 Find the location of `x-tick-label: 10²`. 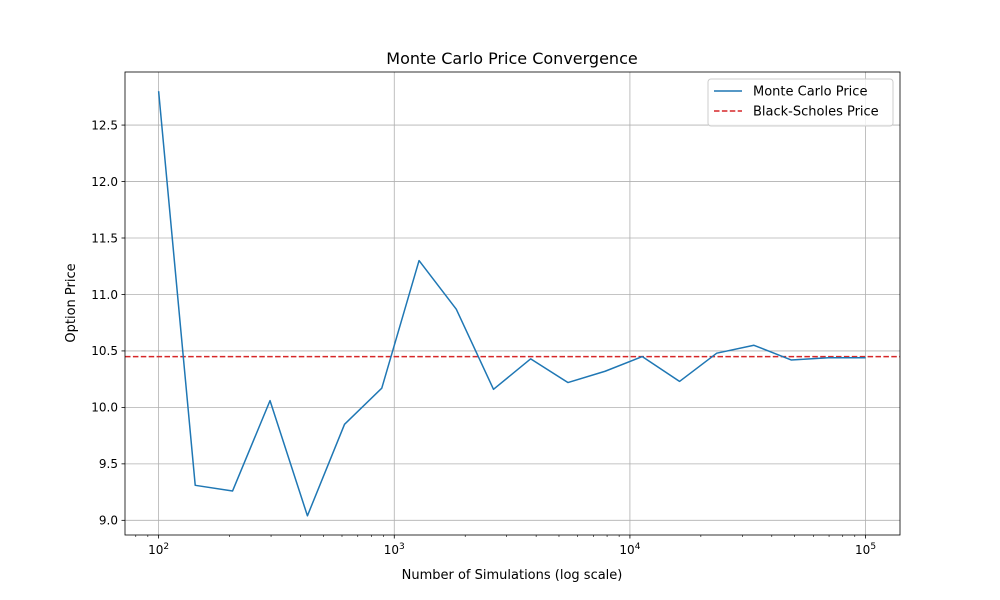

x-tick-label: 10² is located at coordinates (158, 549).